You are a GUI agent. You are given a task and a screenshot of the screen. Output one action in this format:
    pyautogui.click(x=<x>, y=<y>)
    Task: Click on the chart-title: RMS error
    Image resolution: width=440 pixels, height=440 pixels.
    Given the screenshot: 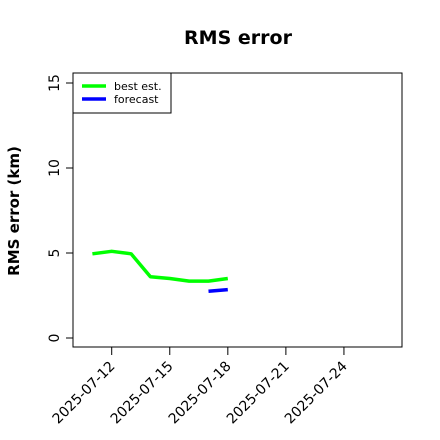 What is the action you would take?
    pyautogui.click(x=238, y=38)
    